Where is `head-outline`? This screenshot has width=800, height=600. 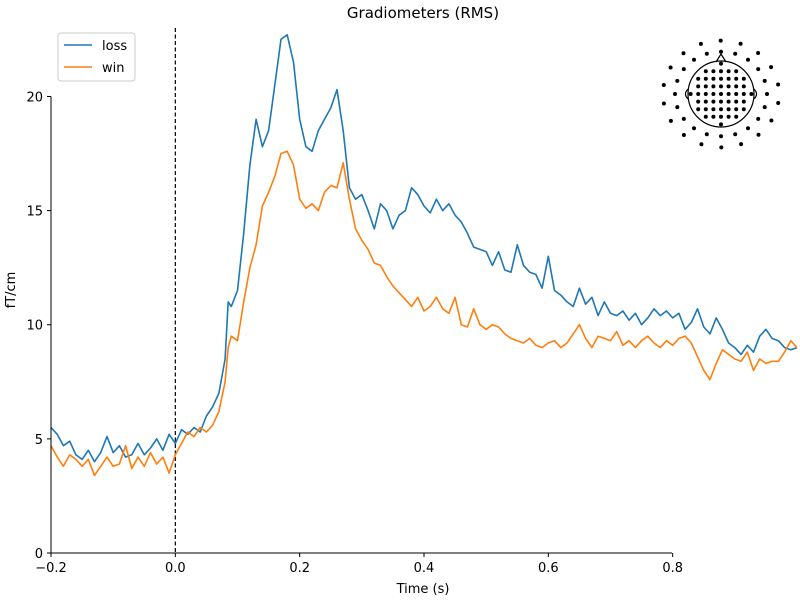 head-outline is located at coordinates (721, 94).